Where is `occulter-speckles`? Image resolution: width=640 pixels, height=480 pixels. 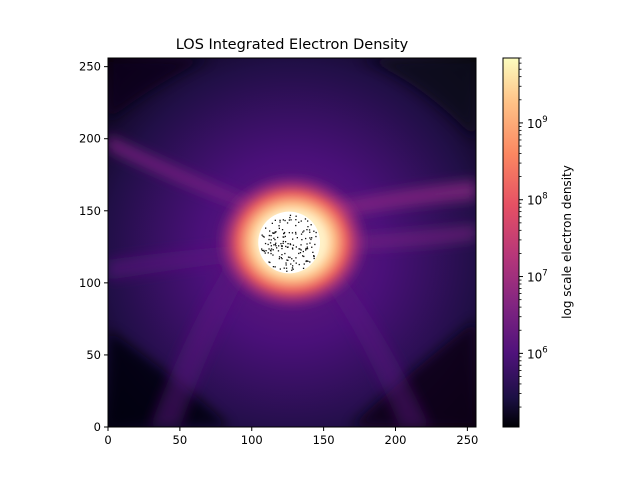
occulter-speckles is located at coordinates (289, 243).